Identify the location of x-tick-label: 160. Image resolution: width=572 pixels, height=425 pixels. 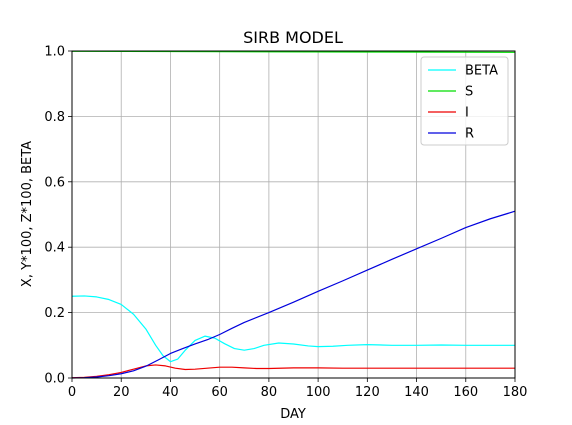
(465, 392).